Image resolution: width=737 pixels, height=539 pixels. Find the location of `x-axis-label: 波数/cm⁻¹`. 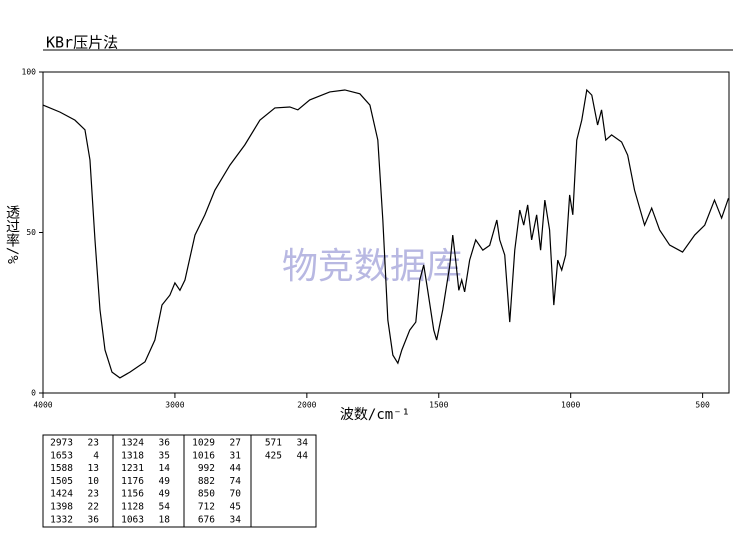

x-axis-label: 波数/cm⁻¹ is located at coordinates (375, 415).